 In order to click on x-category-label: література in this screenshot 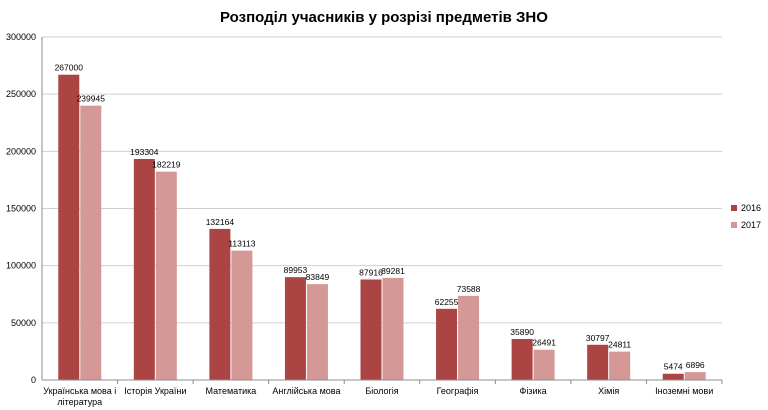, I will do `click(79, 402)`.